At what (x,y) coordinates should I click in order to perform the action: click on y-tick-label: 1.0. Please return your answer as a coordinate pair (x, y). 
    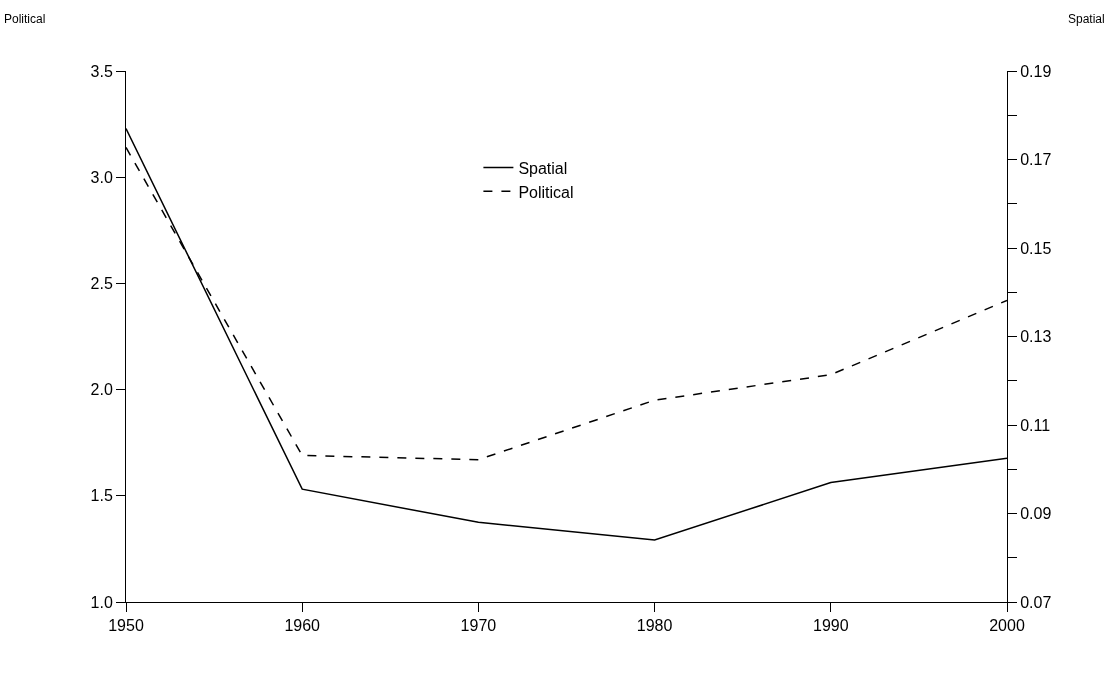
    Looking at the image, I should click on (101, 602).